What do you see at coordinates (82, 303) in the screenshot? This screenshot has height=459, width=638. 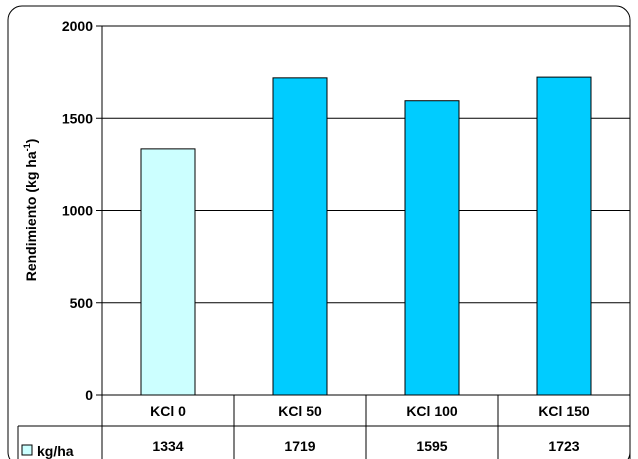 I see `y-tick-label-1: 500` at bounding box center [82, 303].